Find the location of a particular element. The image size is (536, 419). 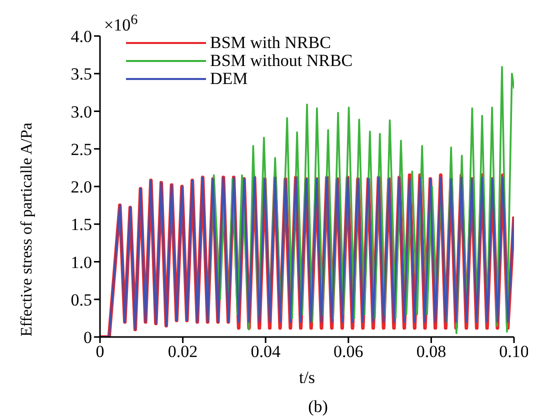

y-tick-label: 1.5 is located at coordinates (81, 224).